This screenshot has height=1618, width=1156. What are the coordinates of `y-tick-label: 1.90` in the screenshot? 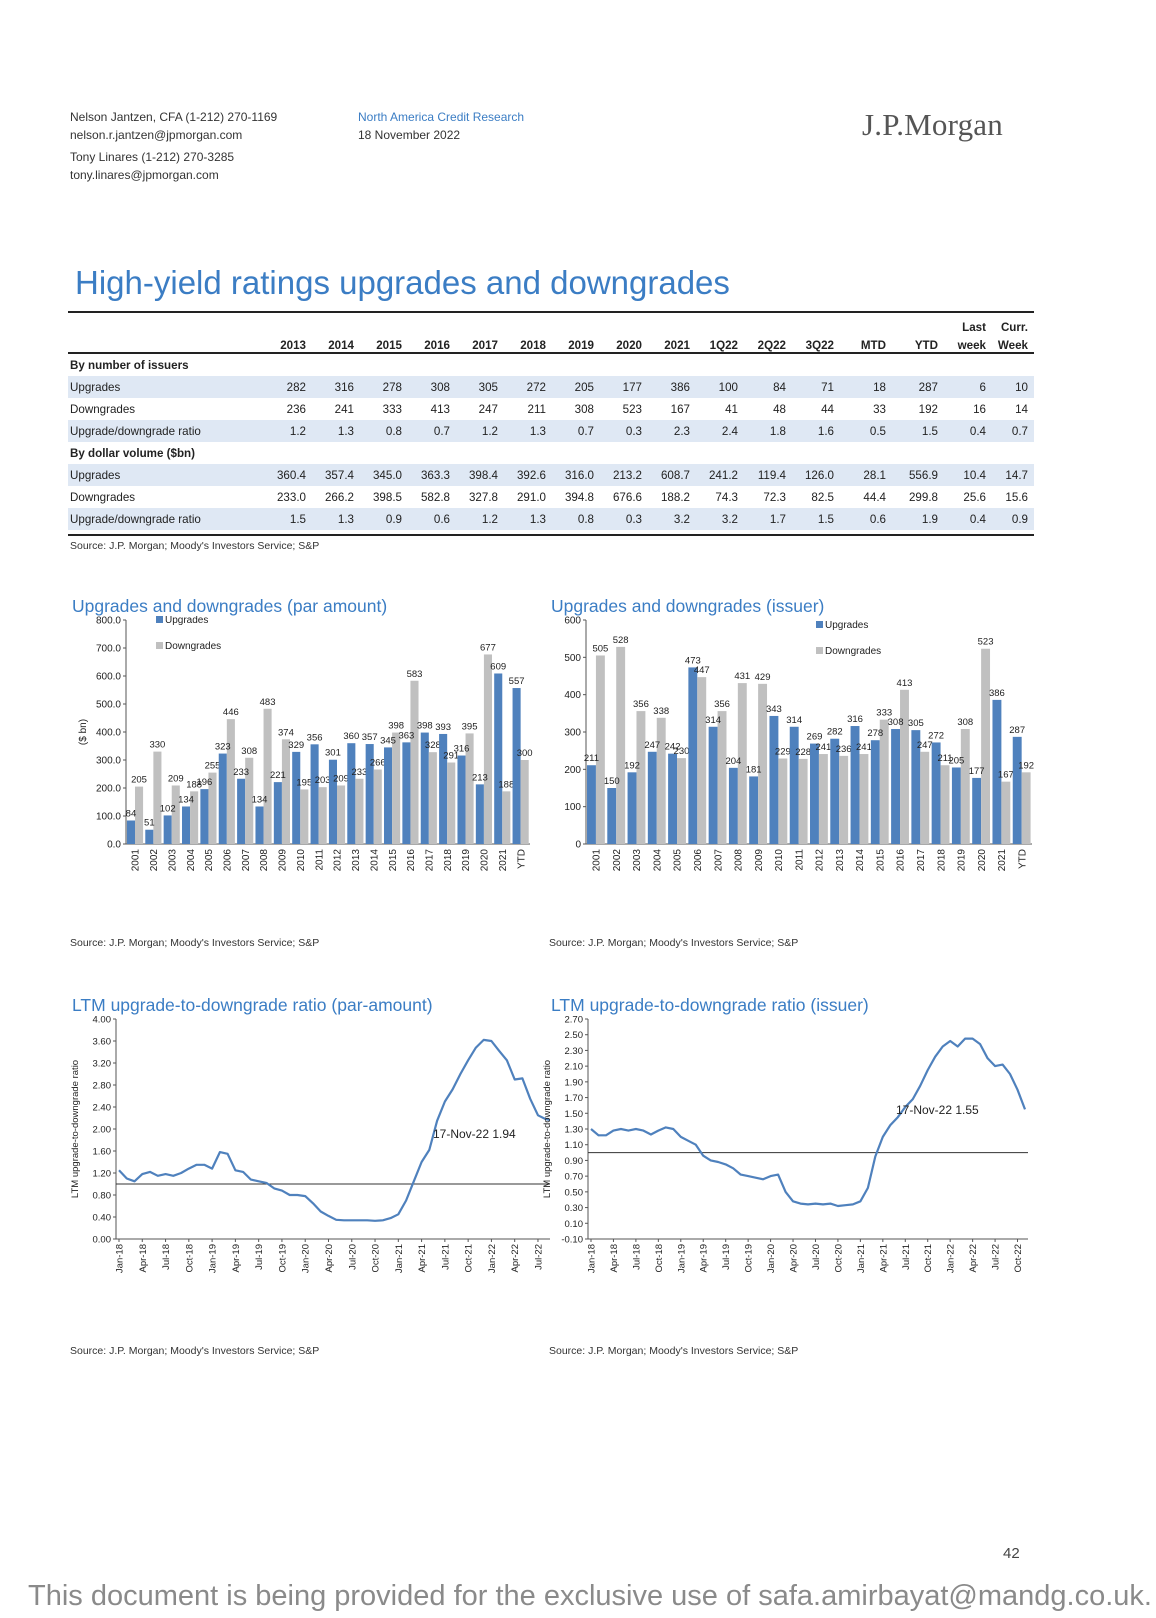 It's located at (574, 1082).